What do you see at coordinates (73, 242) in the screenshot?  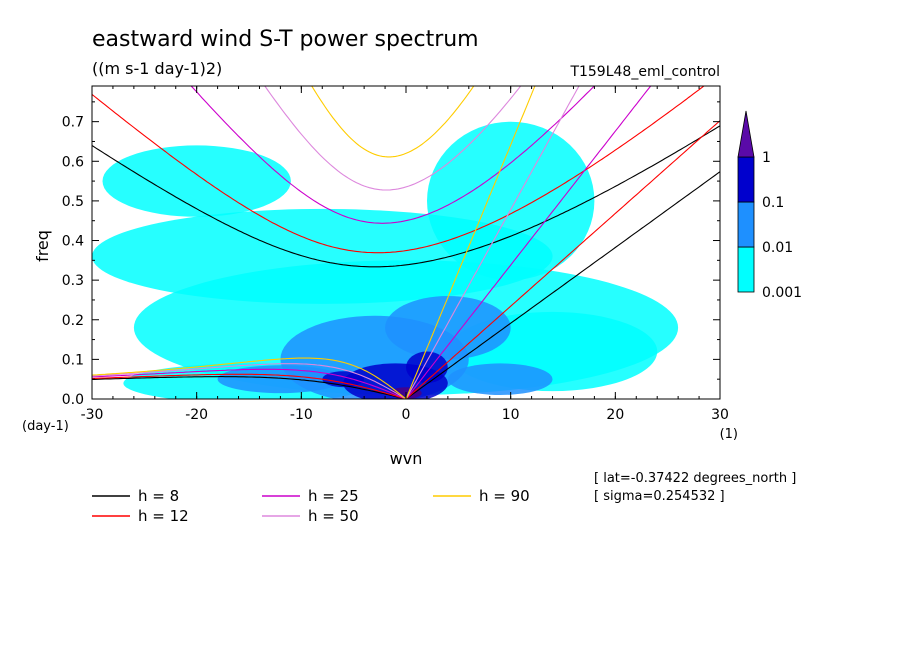 I see `y-tick-label: 0.4` at bounding box center [73, 242].